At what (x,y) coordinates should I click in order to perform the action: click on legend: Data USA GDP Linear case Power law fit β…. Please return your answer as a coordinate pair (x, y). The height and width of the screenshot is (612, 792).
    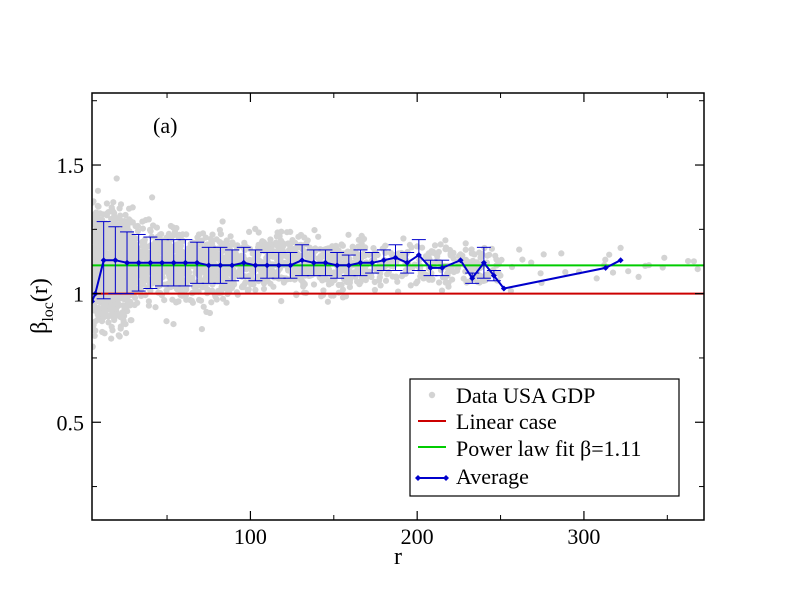
    Looking at the image, I should click on (544, 437).